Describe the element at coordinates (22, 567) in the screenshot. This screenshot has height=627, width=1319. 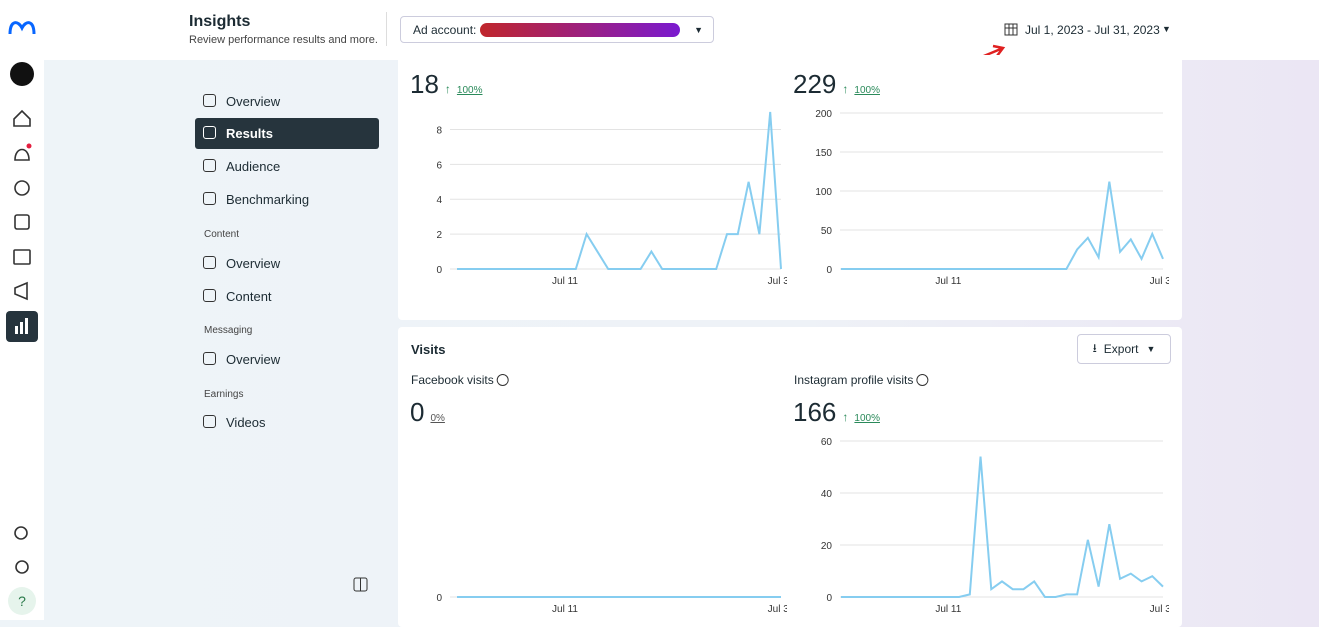
I see `settings-icon` at that location.